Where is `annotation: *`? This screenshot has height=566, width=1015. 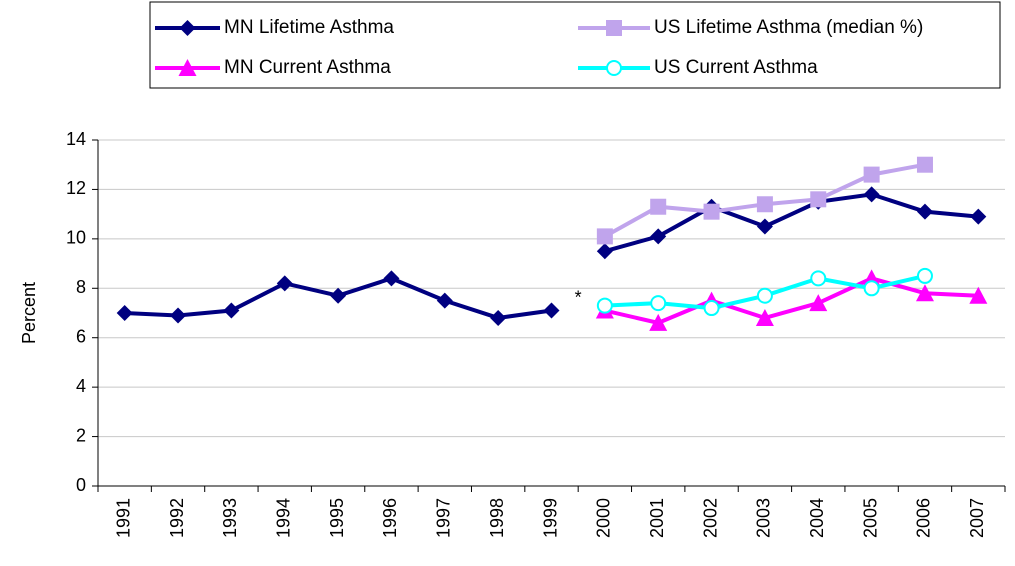 annotation: * is located at coordinates (578, 297).